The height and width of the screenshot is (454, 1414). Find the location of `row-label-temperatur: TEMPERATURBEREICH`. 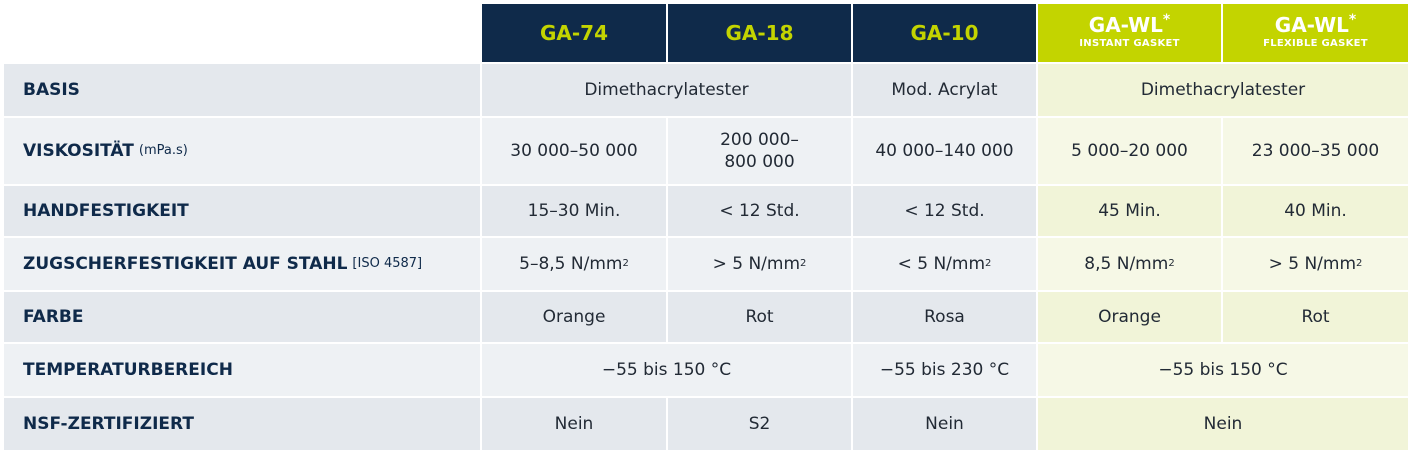

row-label-temperatur: TEMPERATURBEREICH is located at coordinates (242, 370).